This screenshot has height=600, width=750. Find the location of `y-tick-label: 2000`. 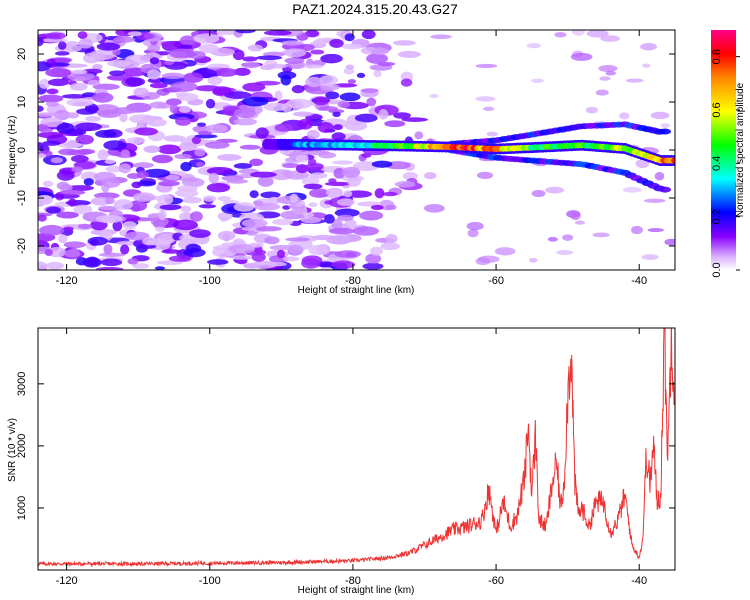

y-tick-label: 2000 is located at coordinates (22, 446).